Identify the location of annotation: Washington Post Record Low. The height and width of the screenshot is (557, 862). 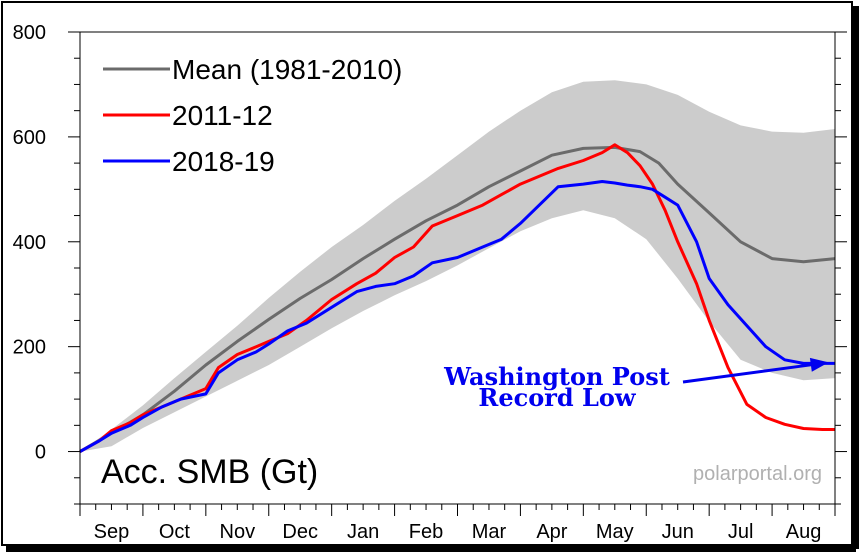
(636, 384).